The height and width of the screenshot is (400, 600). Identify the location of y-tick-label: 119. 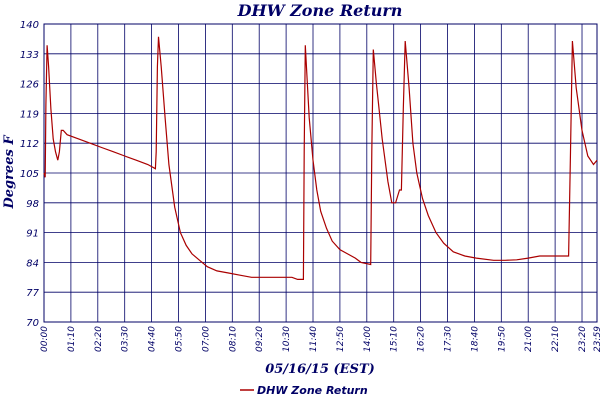
(29, 114).